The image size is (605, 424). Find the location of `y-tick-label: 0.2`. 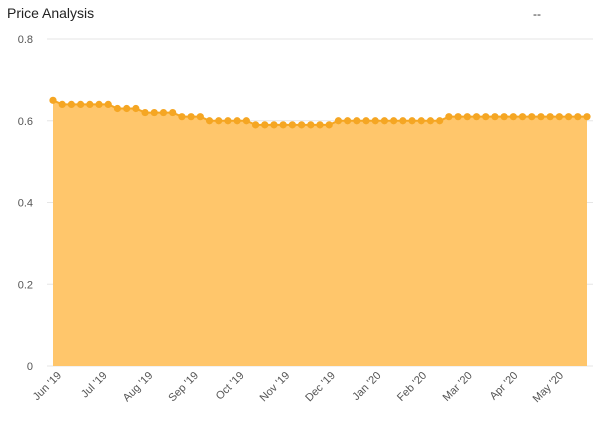

y-tick-label: 0.2 is located at coordinates (25, 285).